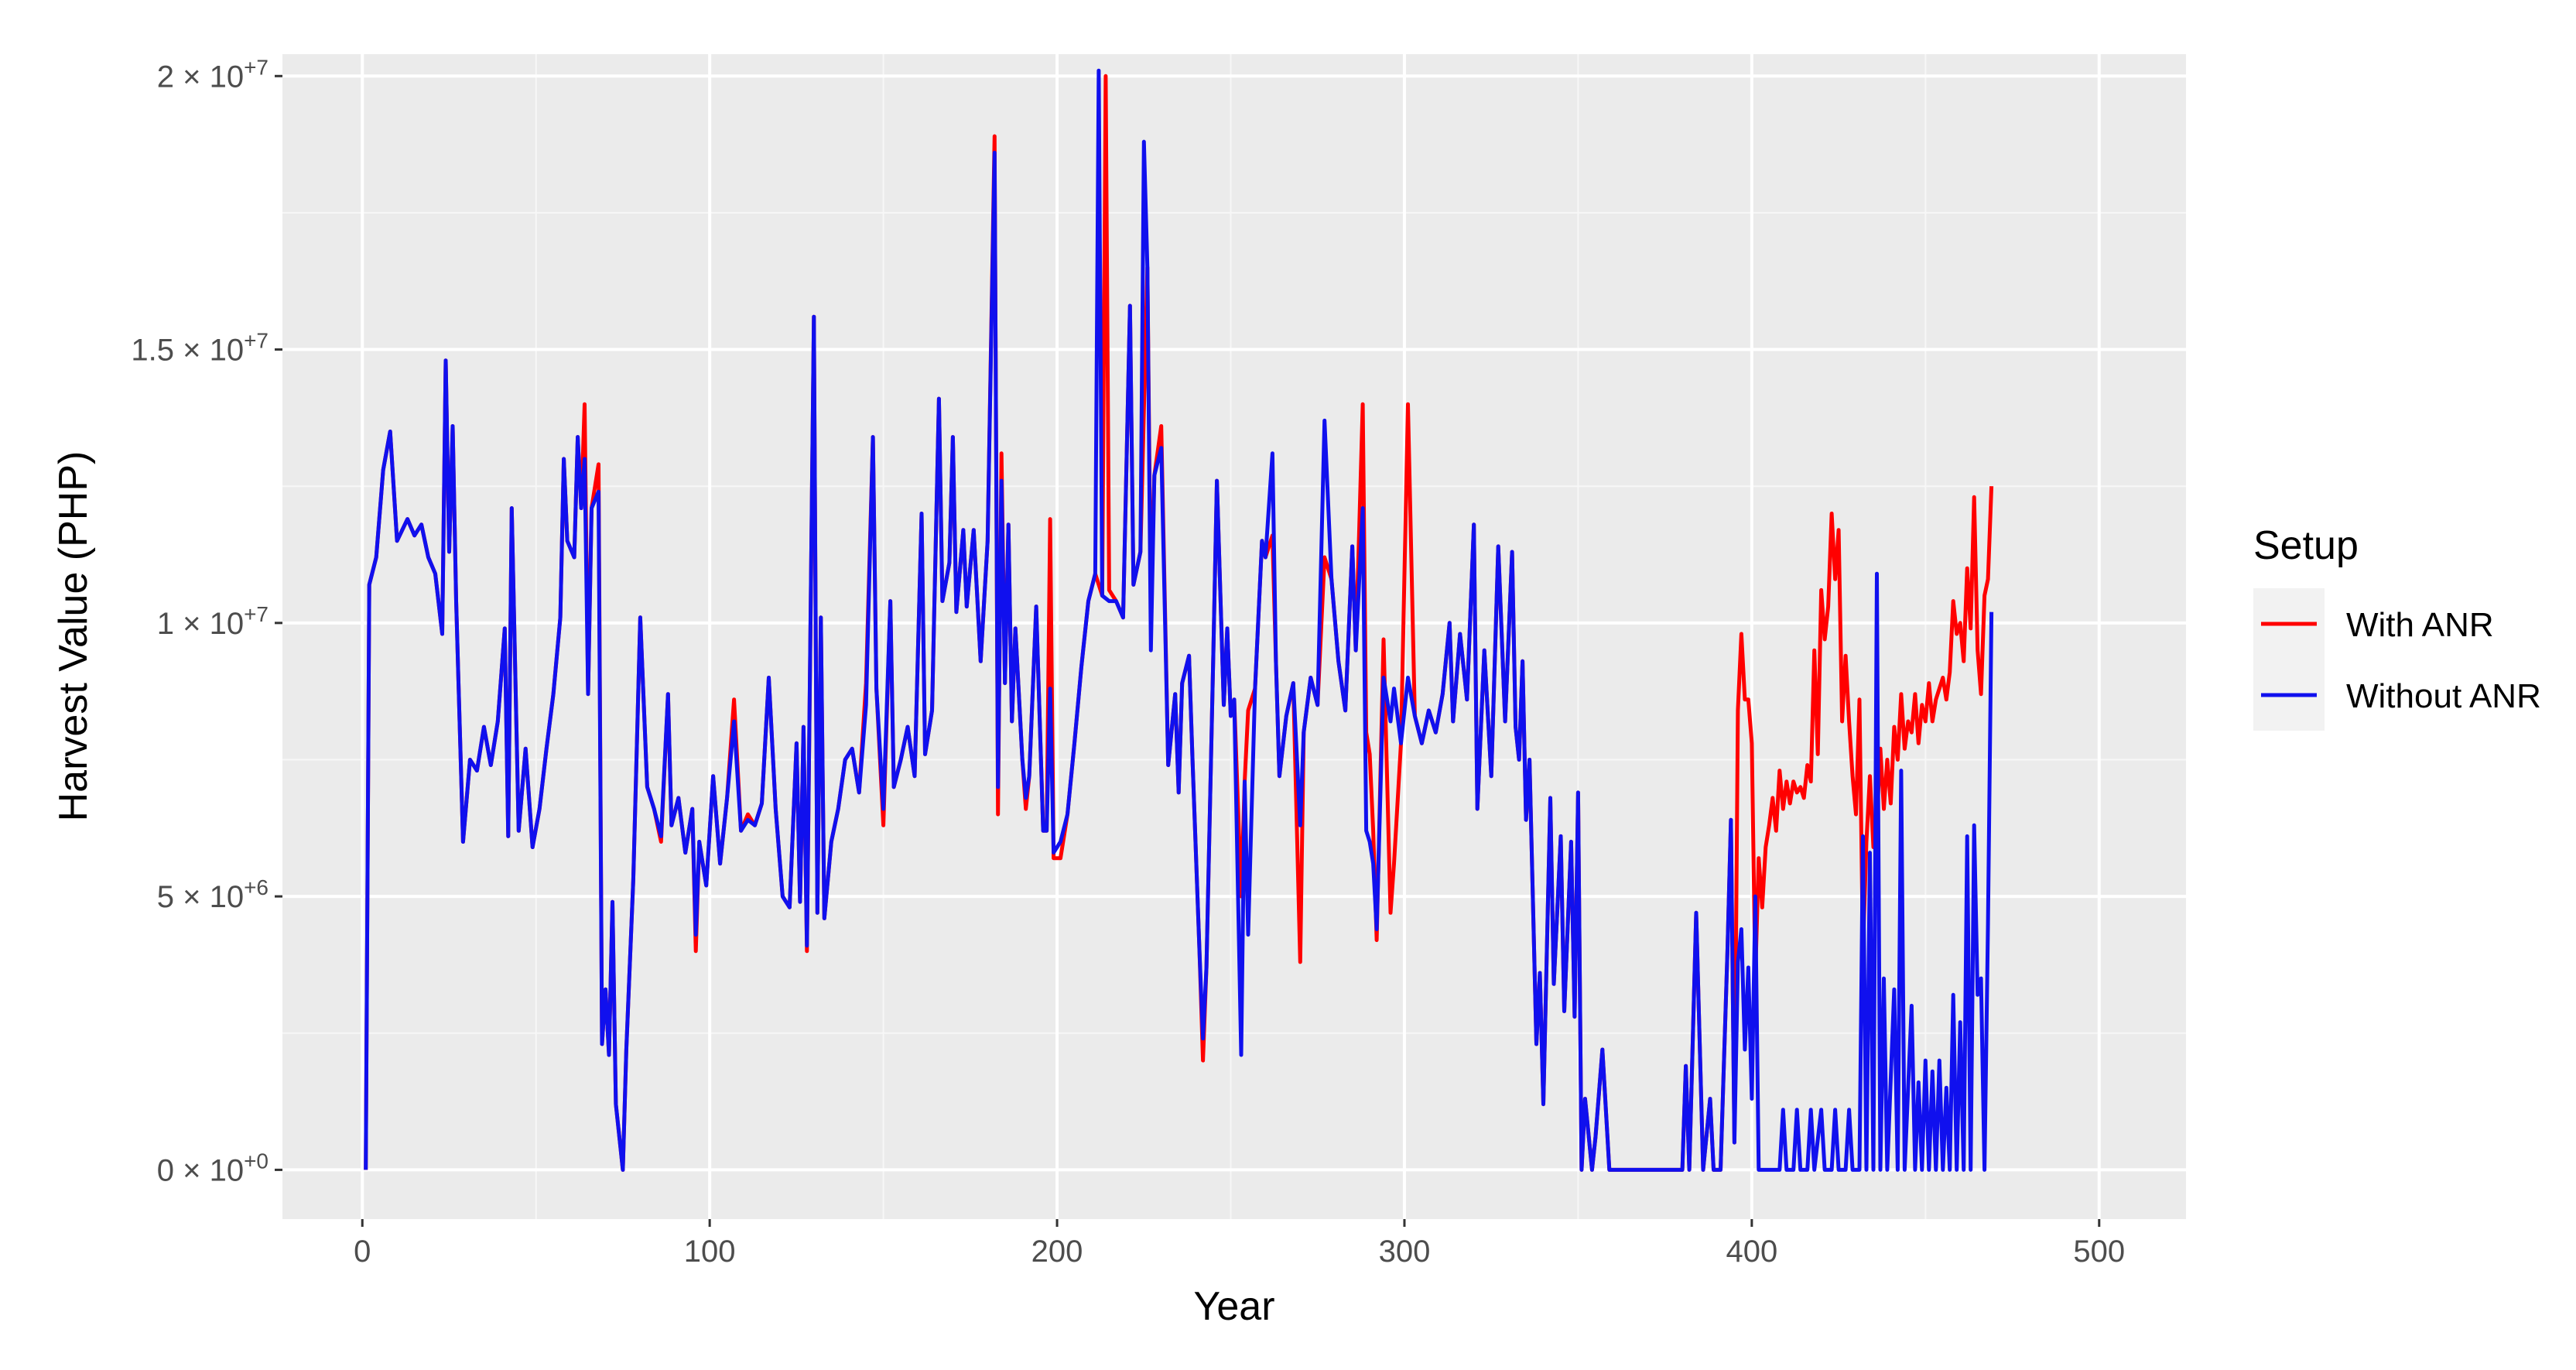 The width and height of the screenshot is (2576, 1370). Describe the element at coordinates (1752, 1252) in the screenshot. I see `x-tick-label: 400` at that location.